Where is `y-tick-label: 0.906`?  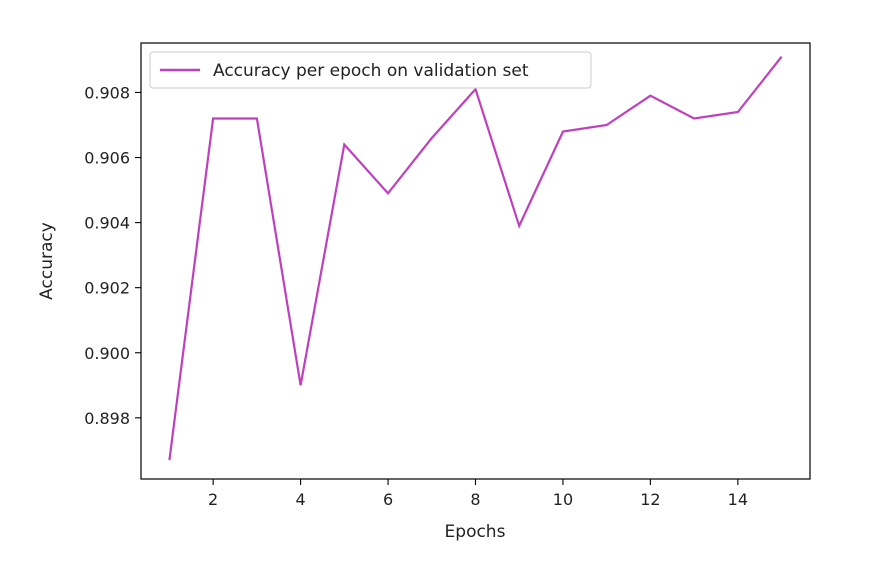
y-tick-label: 0.906 is located at coordinates (107, 158).